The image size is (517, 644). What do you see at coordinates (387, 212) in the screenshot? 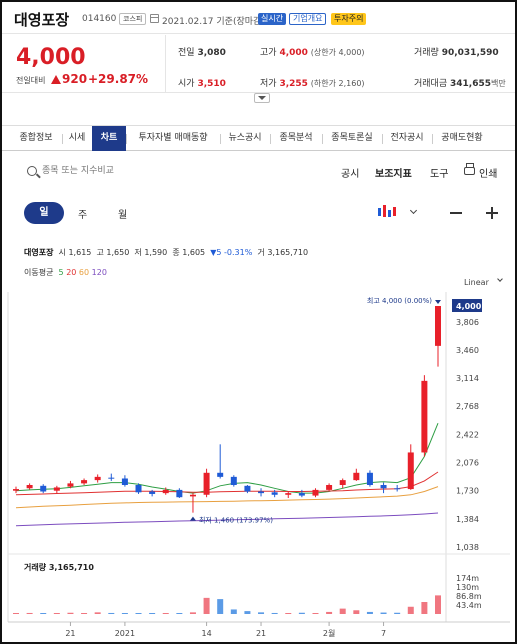
I see `chart-type-icon` at bounding box center [387, 212].